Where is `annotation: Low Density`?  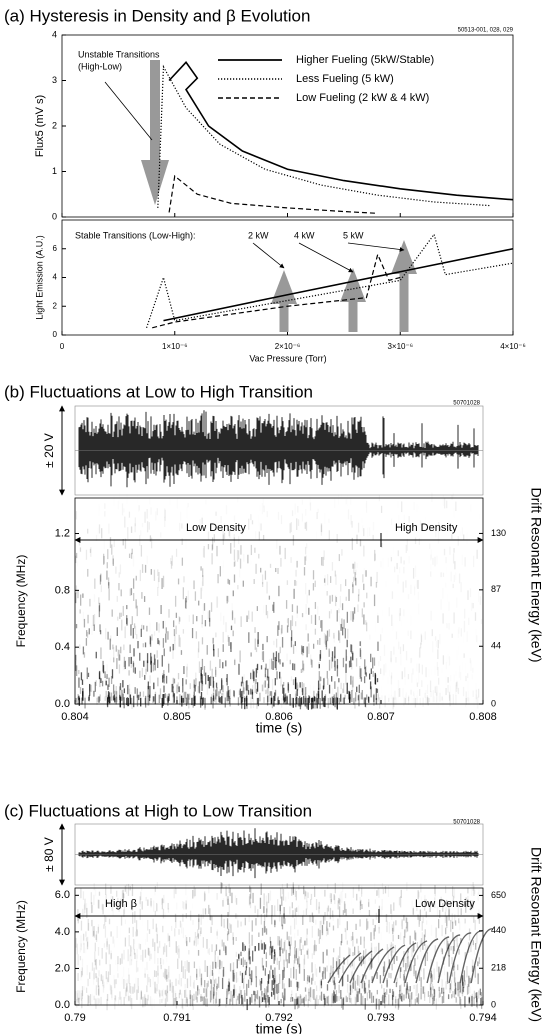 annotation: Low Density is located at coordinates (216, 528).